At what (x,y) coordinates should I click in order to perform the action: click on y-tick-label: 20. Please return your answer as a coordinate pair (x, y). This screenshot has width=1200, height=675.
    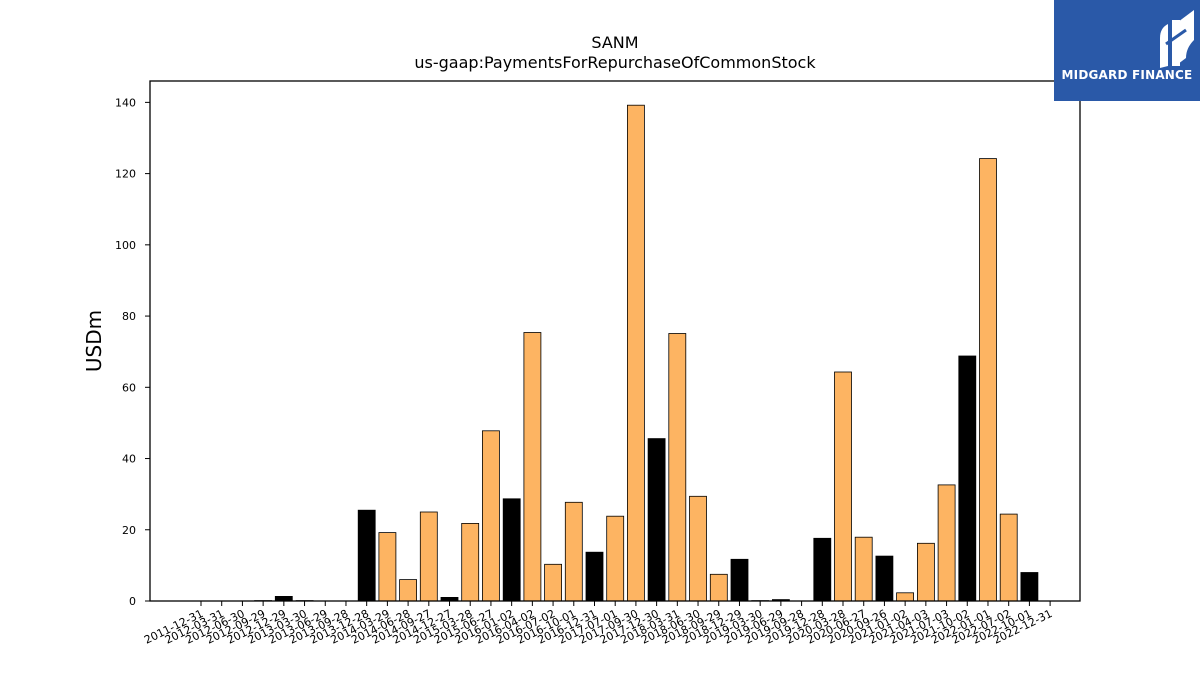
    Looking at the image, I should click on (129, 530).